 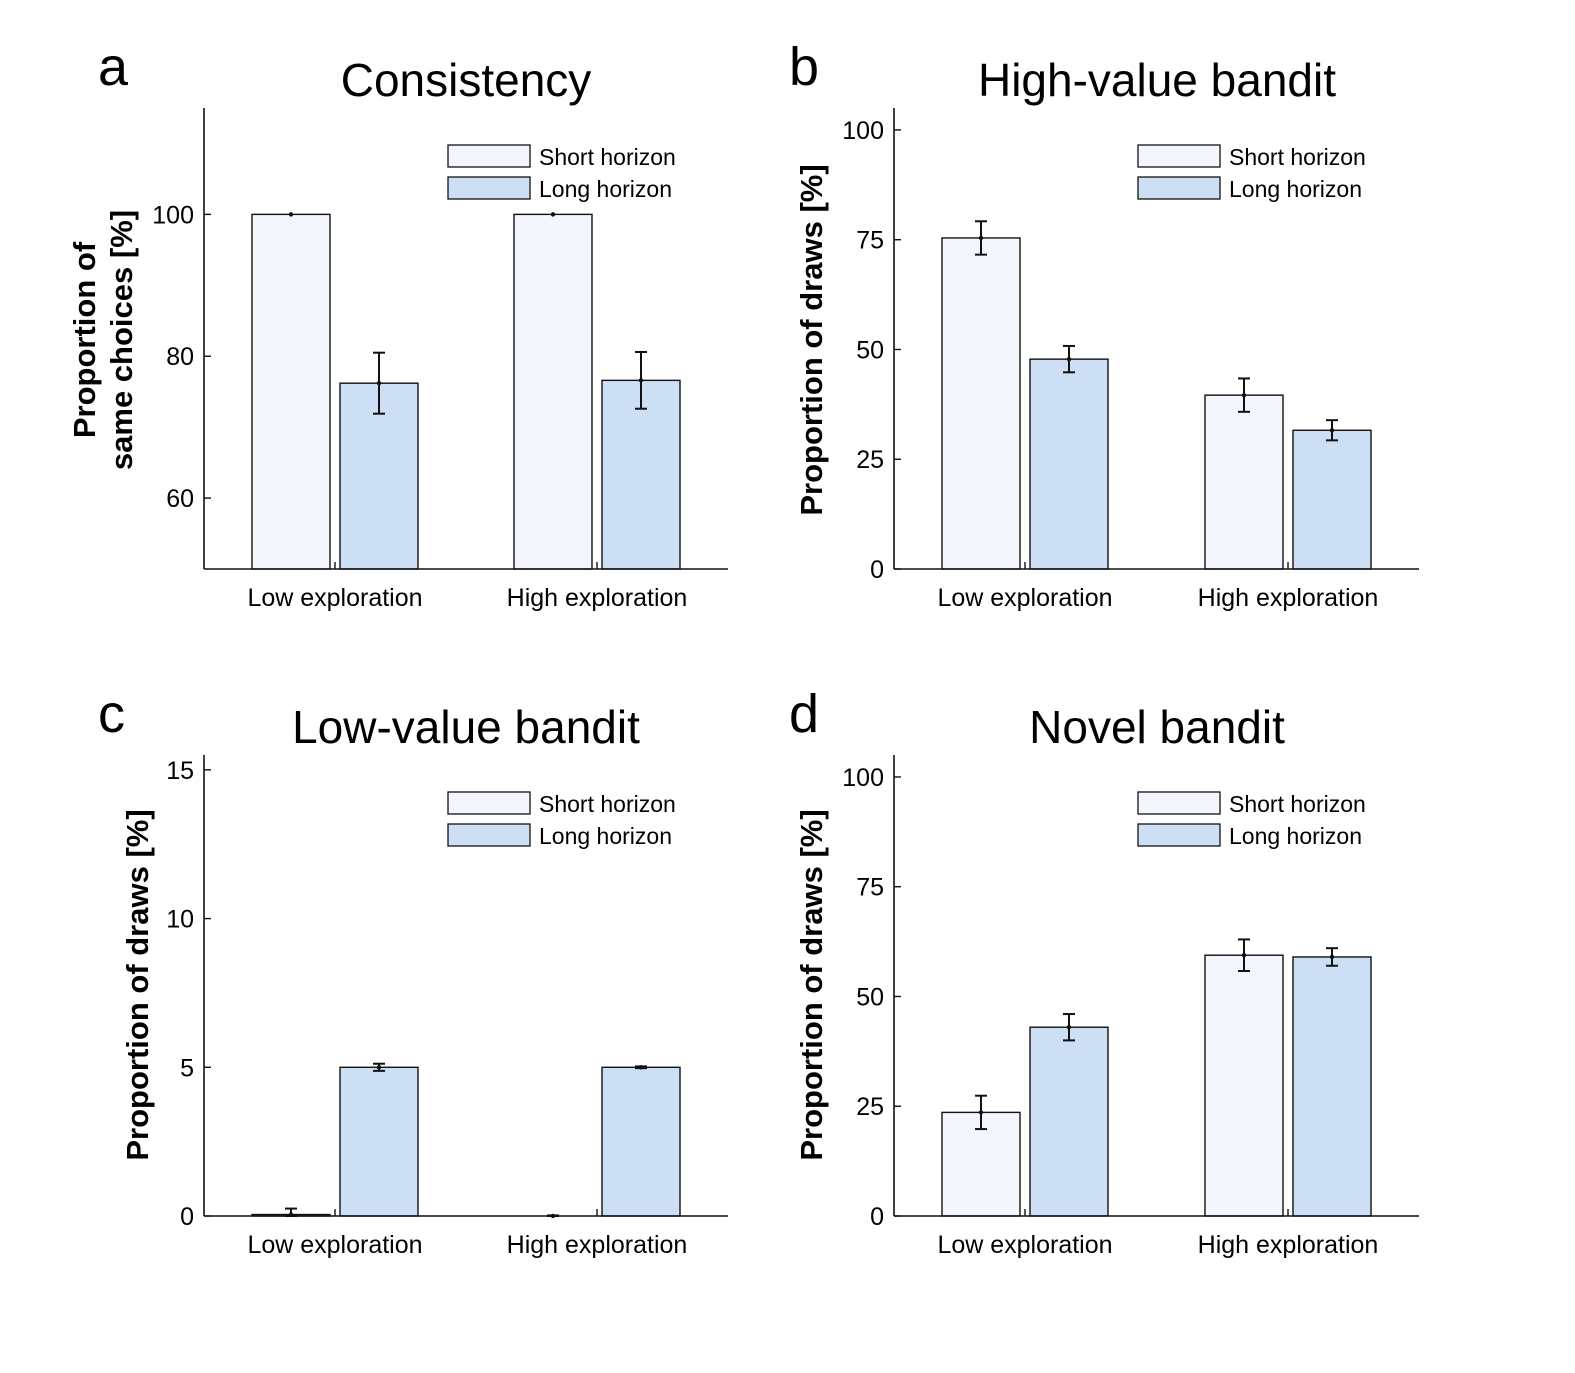 I want to click on panel-letter: b, so click(x=804, y=67).